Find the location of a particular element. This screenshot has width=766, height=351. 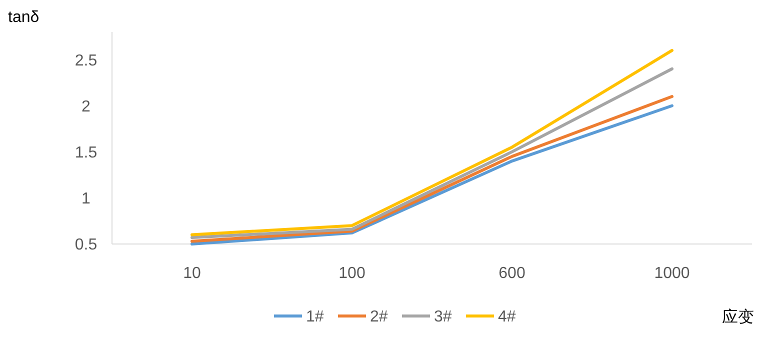

legend-label: 2# is located at coordinates (379, 317).